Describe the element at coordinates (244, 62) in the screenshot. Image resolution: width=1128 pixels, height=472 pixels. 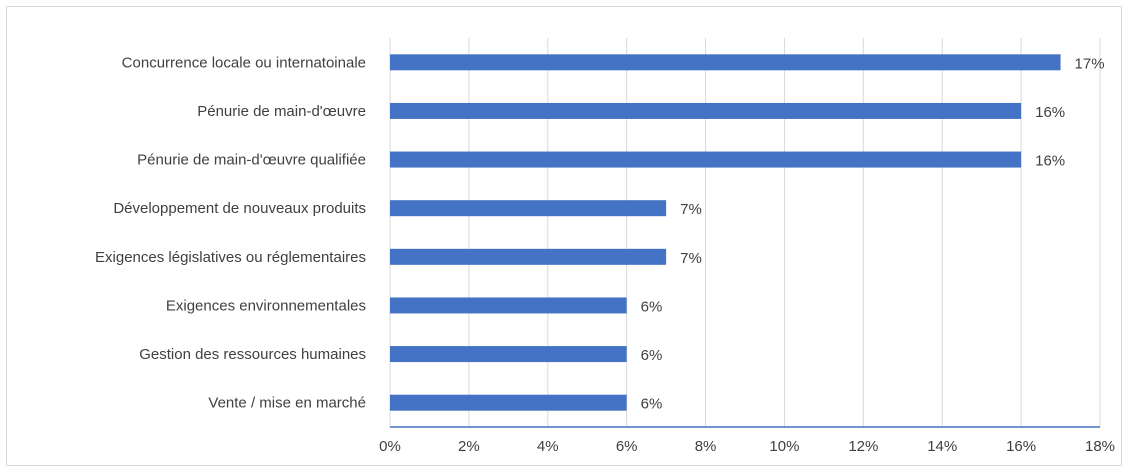
I see `category-label: Concurrence locale ou internatoinale` at that location.